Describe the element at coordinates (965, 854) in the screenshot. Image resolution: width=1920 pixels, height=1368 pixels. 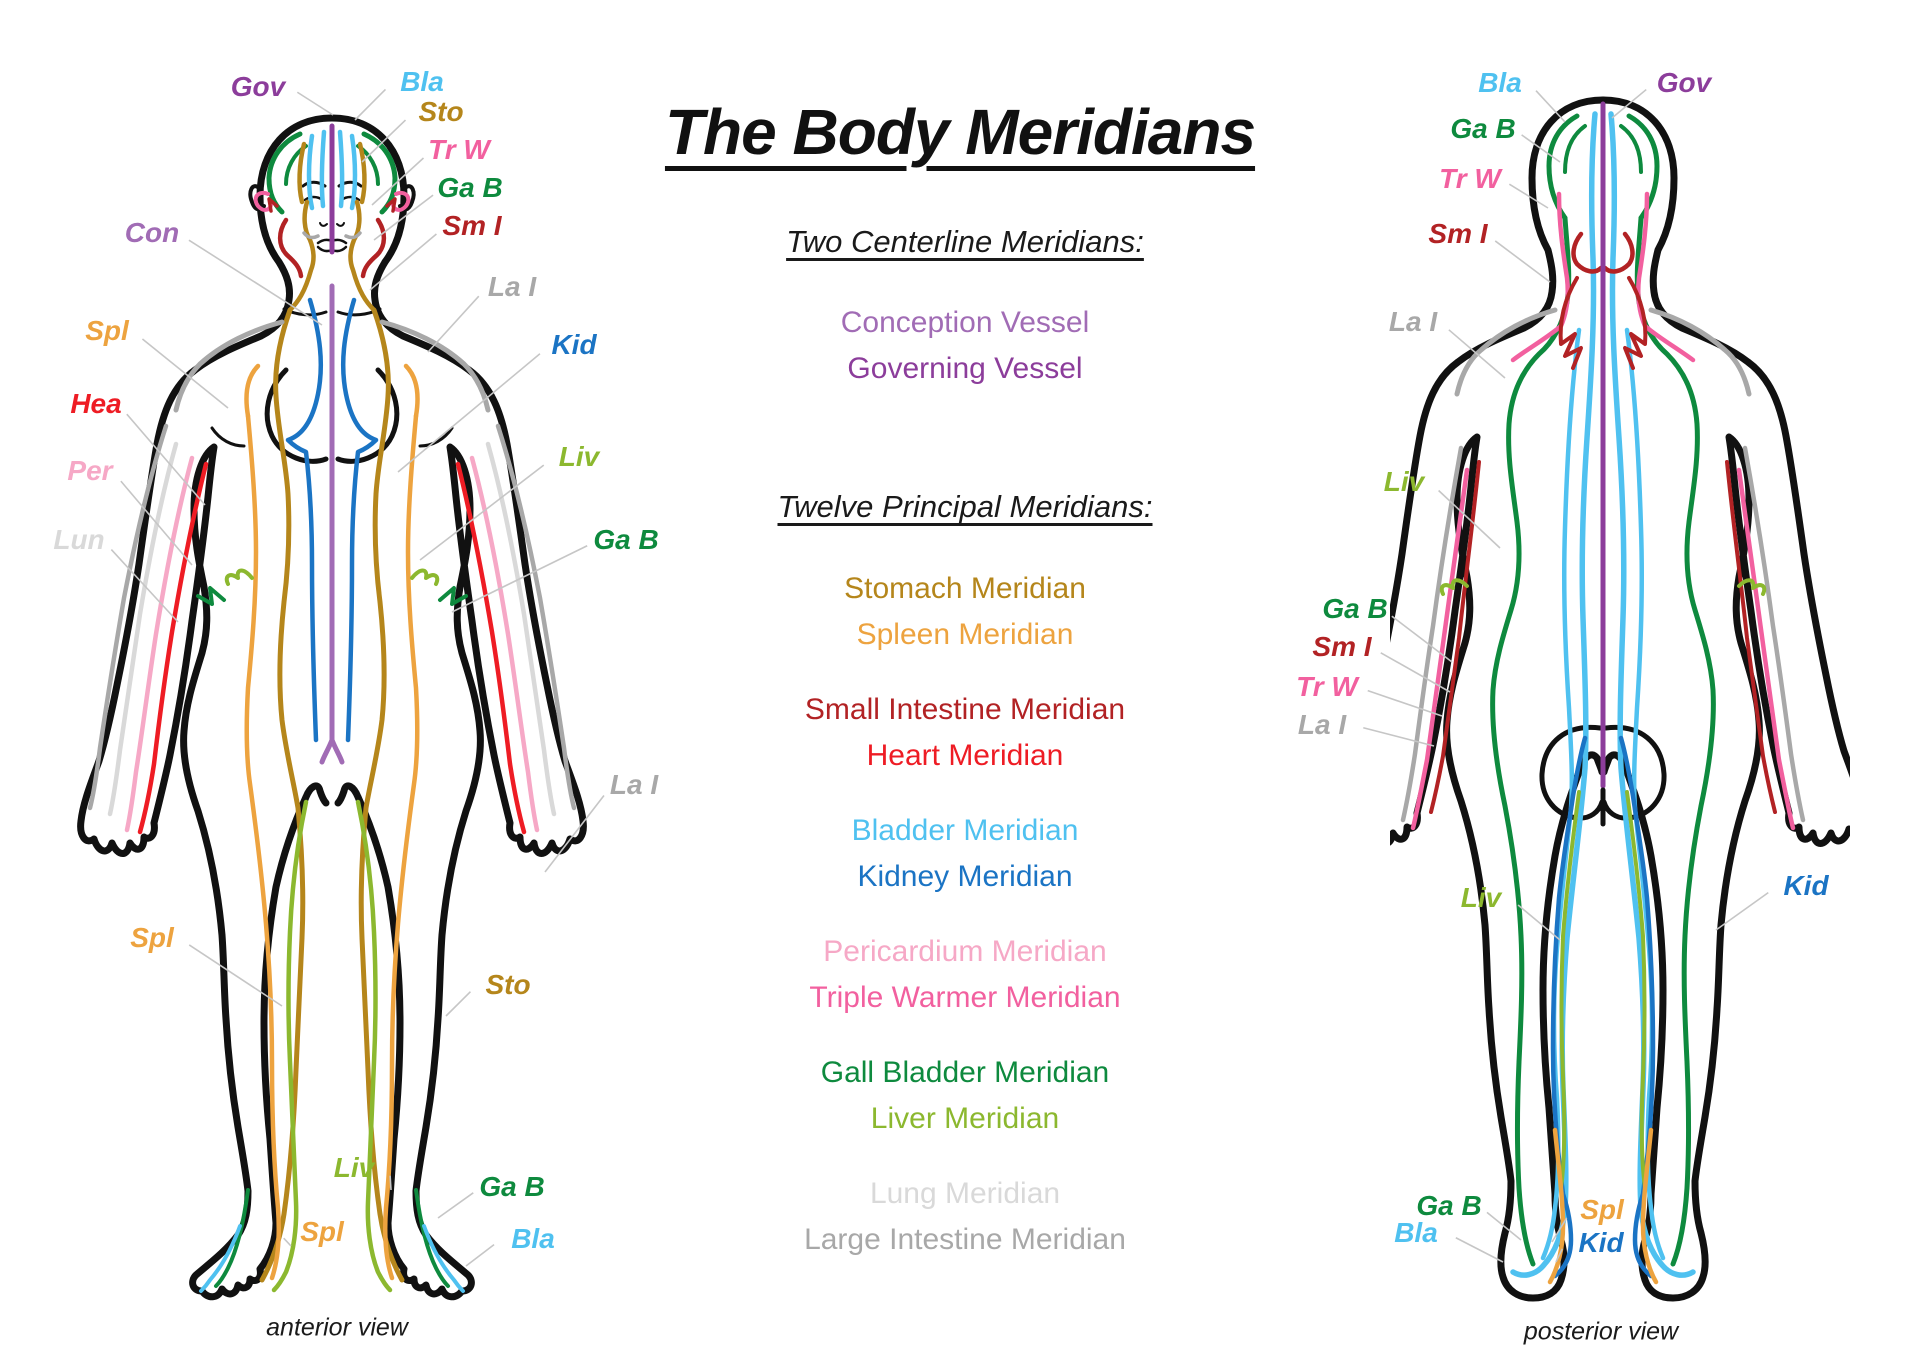
I see `legend-group: Bladder Meridian Kidney Meridian` at that location.